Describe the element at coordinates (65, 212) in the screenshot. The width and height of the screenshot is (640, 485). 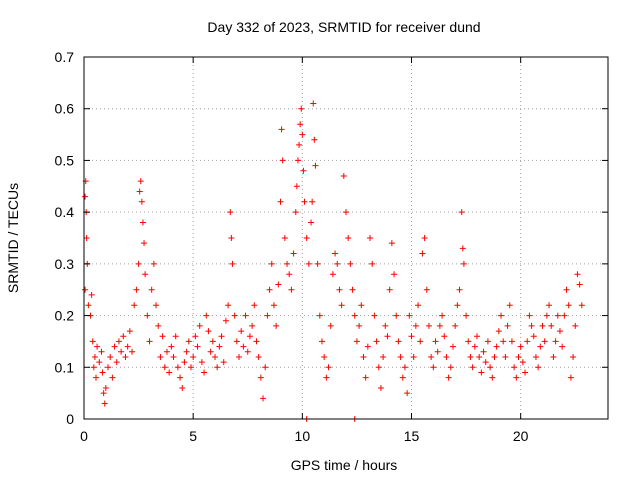
I see `y-tick-label: 0.4` at that location.